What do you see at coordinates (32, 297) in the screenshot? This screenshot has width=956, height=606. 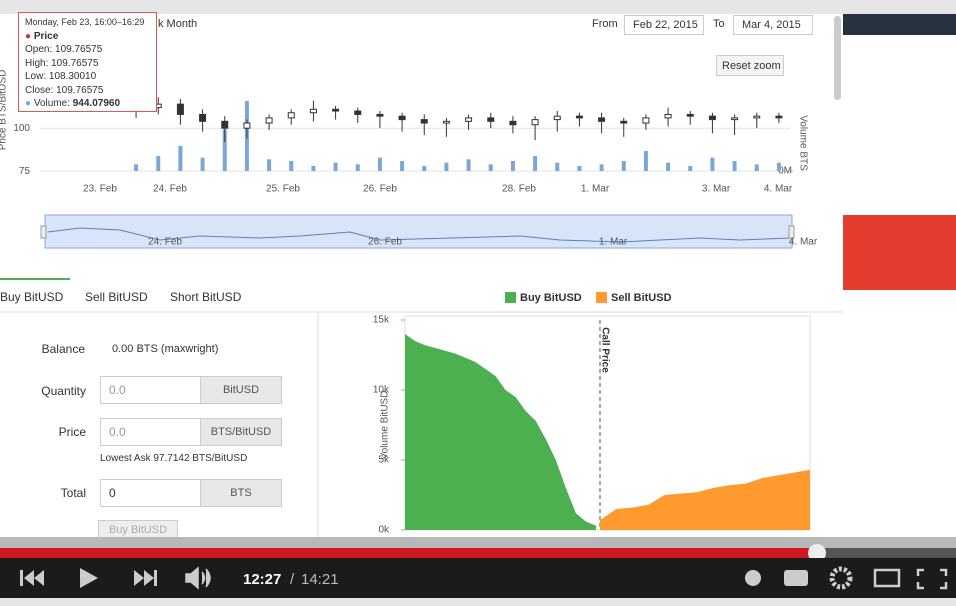 I see `tab: Buy BitUSD` at bounding box center [32, 297].